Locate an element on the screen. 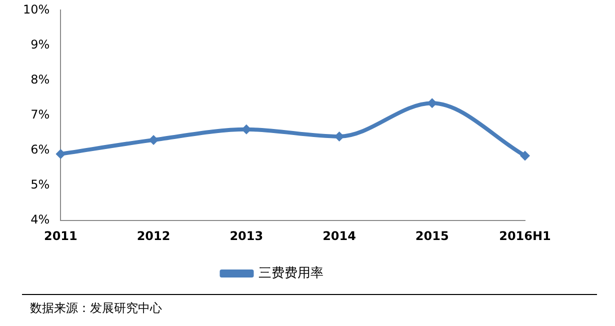  y-tick-label: 5% is located at coordinates (40, 185).